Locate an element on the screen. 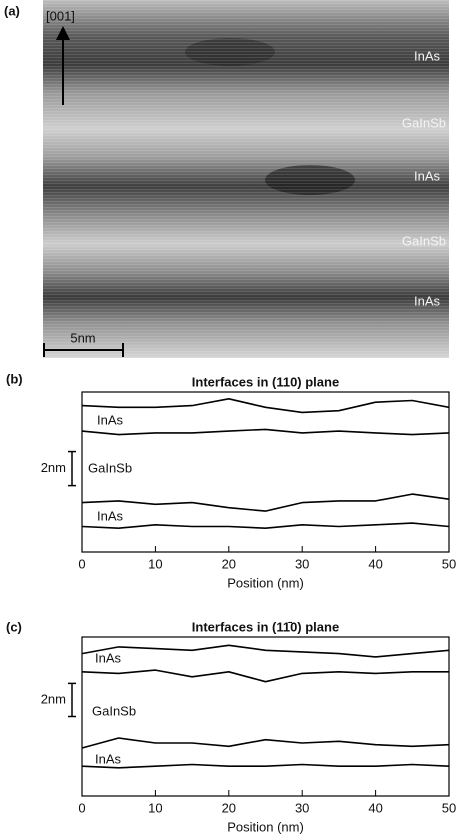  chart-title: Interfaces in (110) plane is located at coordinates (265, 381).